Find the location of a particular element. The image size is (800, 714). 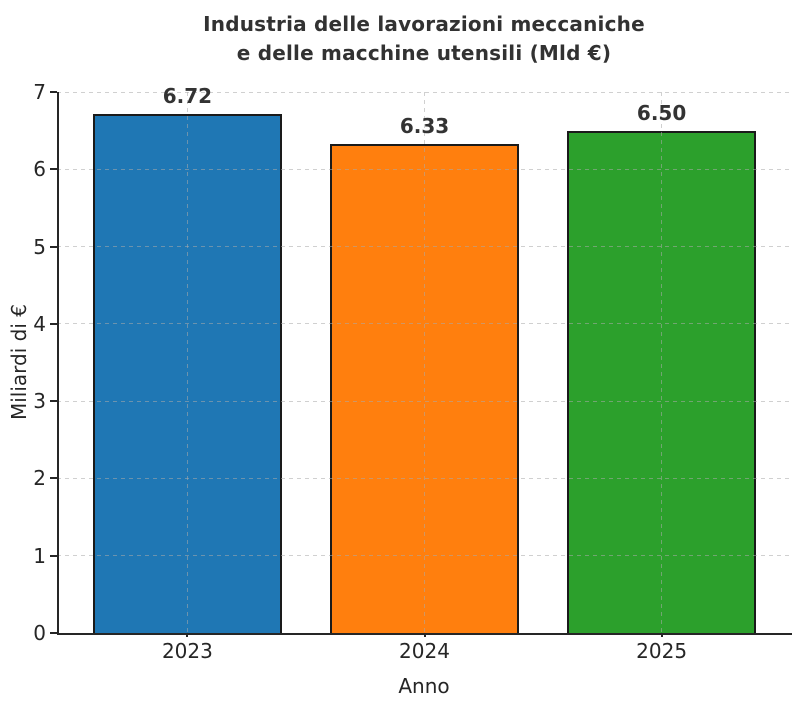

x-axis-label: Anno is located at coordinates (424, 686).